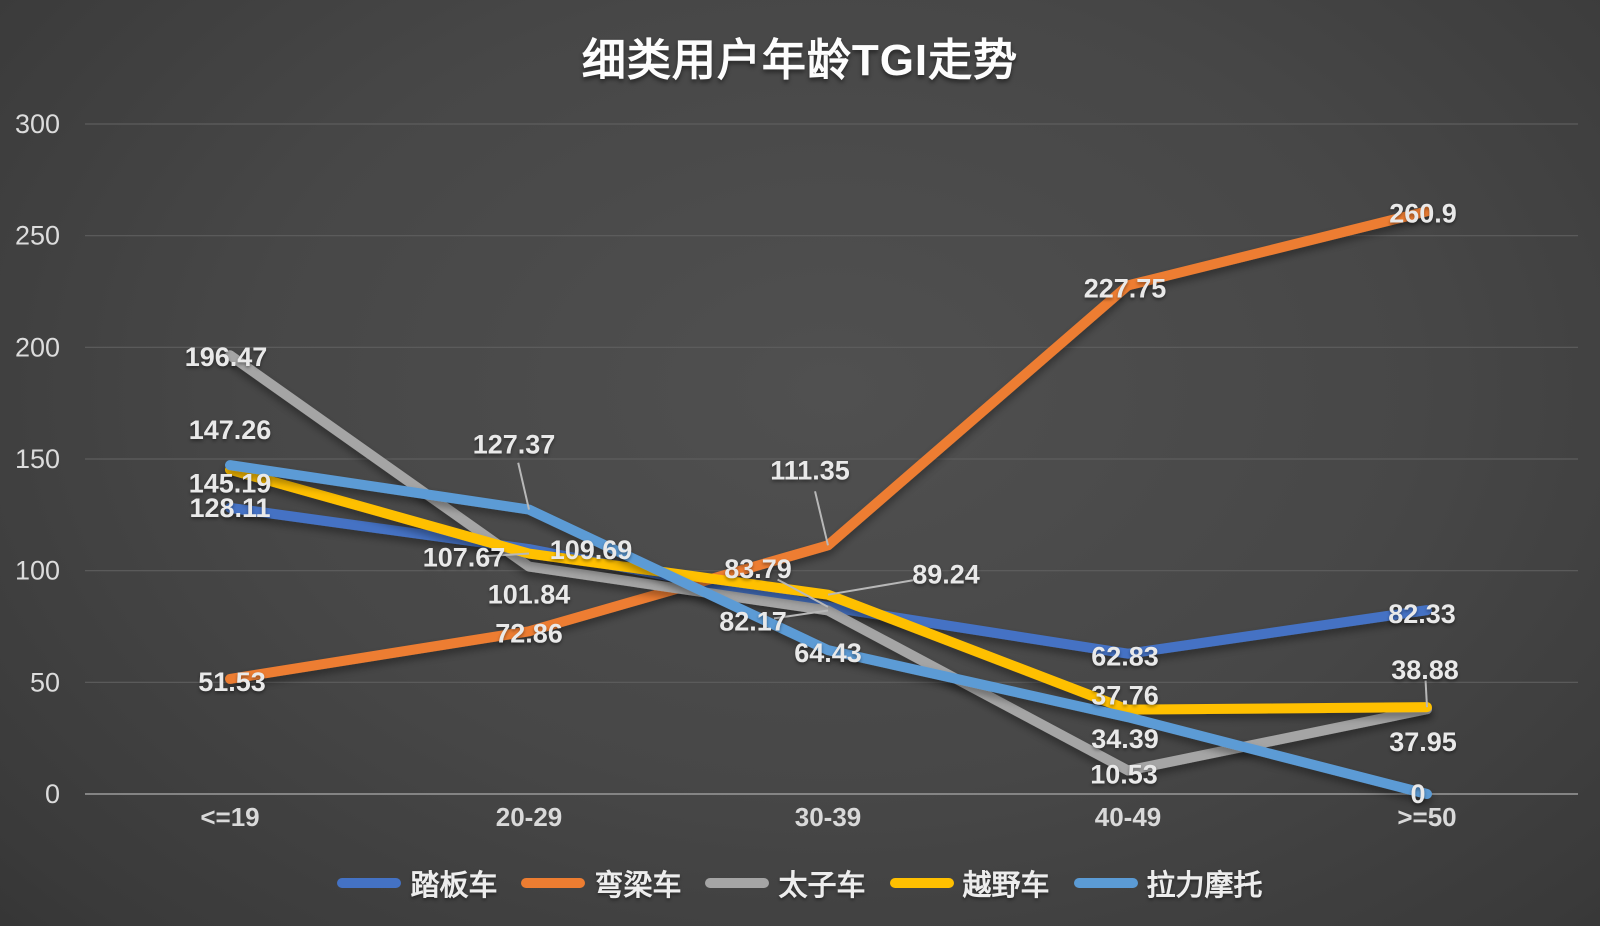  What do you see at coordinates (1105, 883) in the screenshot?
I see `legend-swatch-lali` at bounding box center [1105, 883].